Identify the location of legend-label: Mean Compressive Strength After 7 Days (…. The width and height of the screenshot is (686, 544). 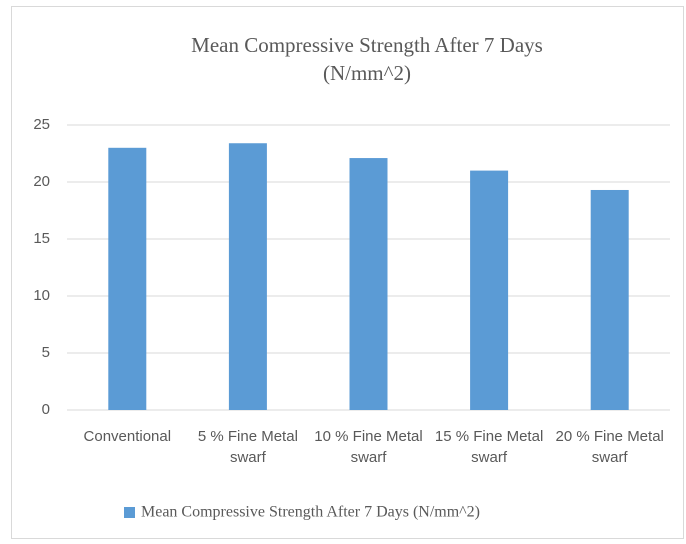
(310, 512).